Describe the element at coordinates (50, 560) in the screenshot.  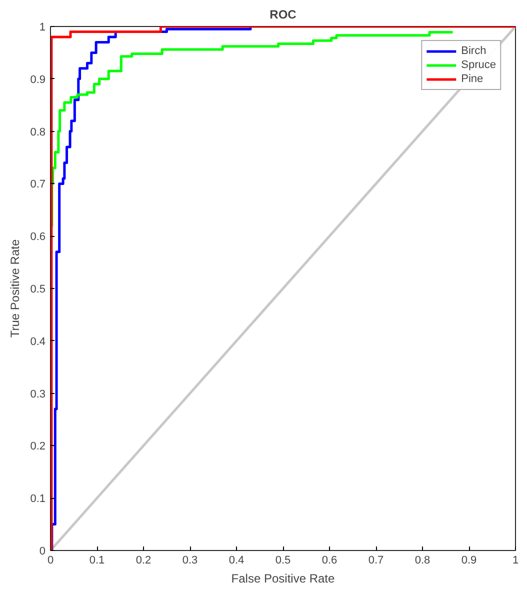
I see `x-tick-label: 0` at that location.